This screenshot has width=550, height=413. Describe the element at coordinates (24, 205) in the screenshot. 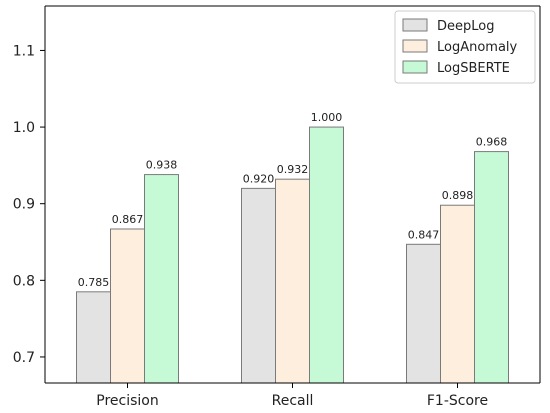

I see `y-tick-label: 0.9` at that location.